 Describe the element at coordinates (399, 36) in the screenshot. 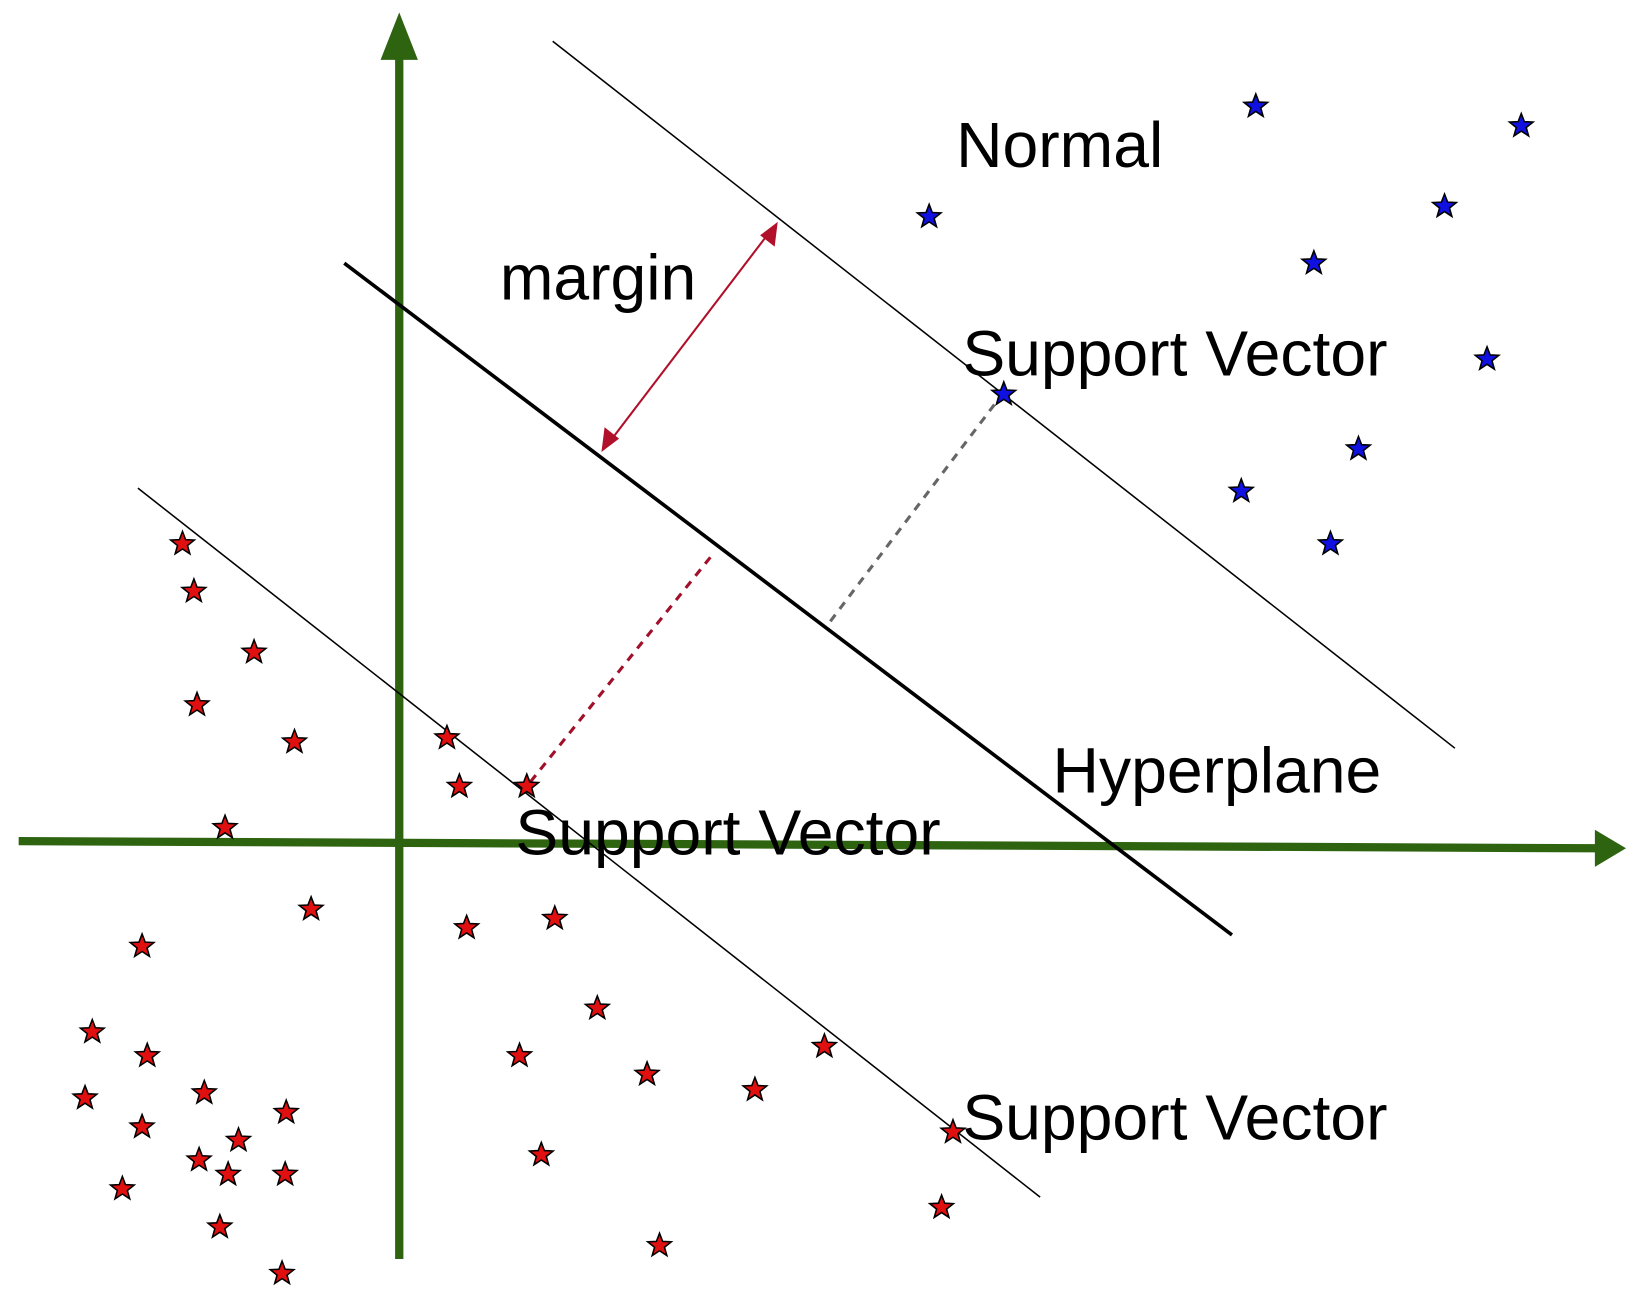

I see `y-axis-arrow` at that location.